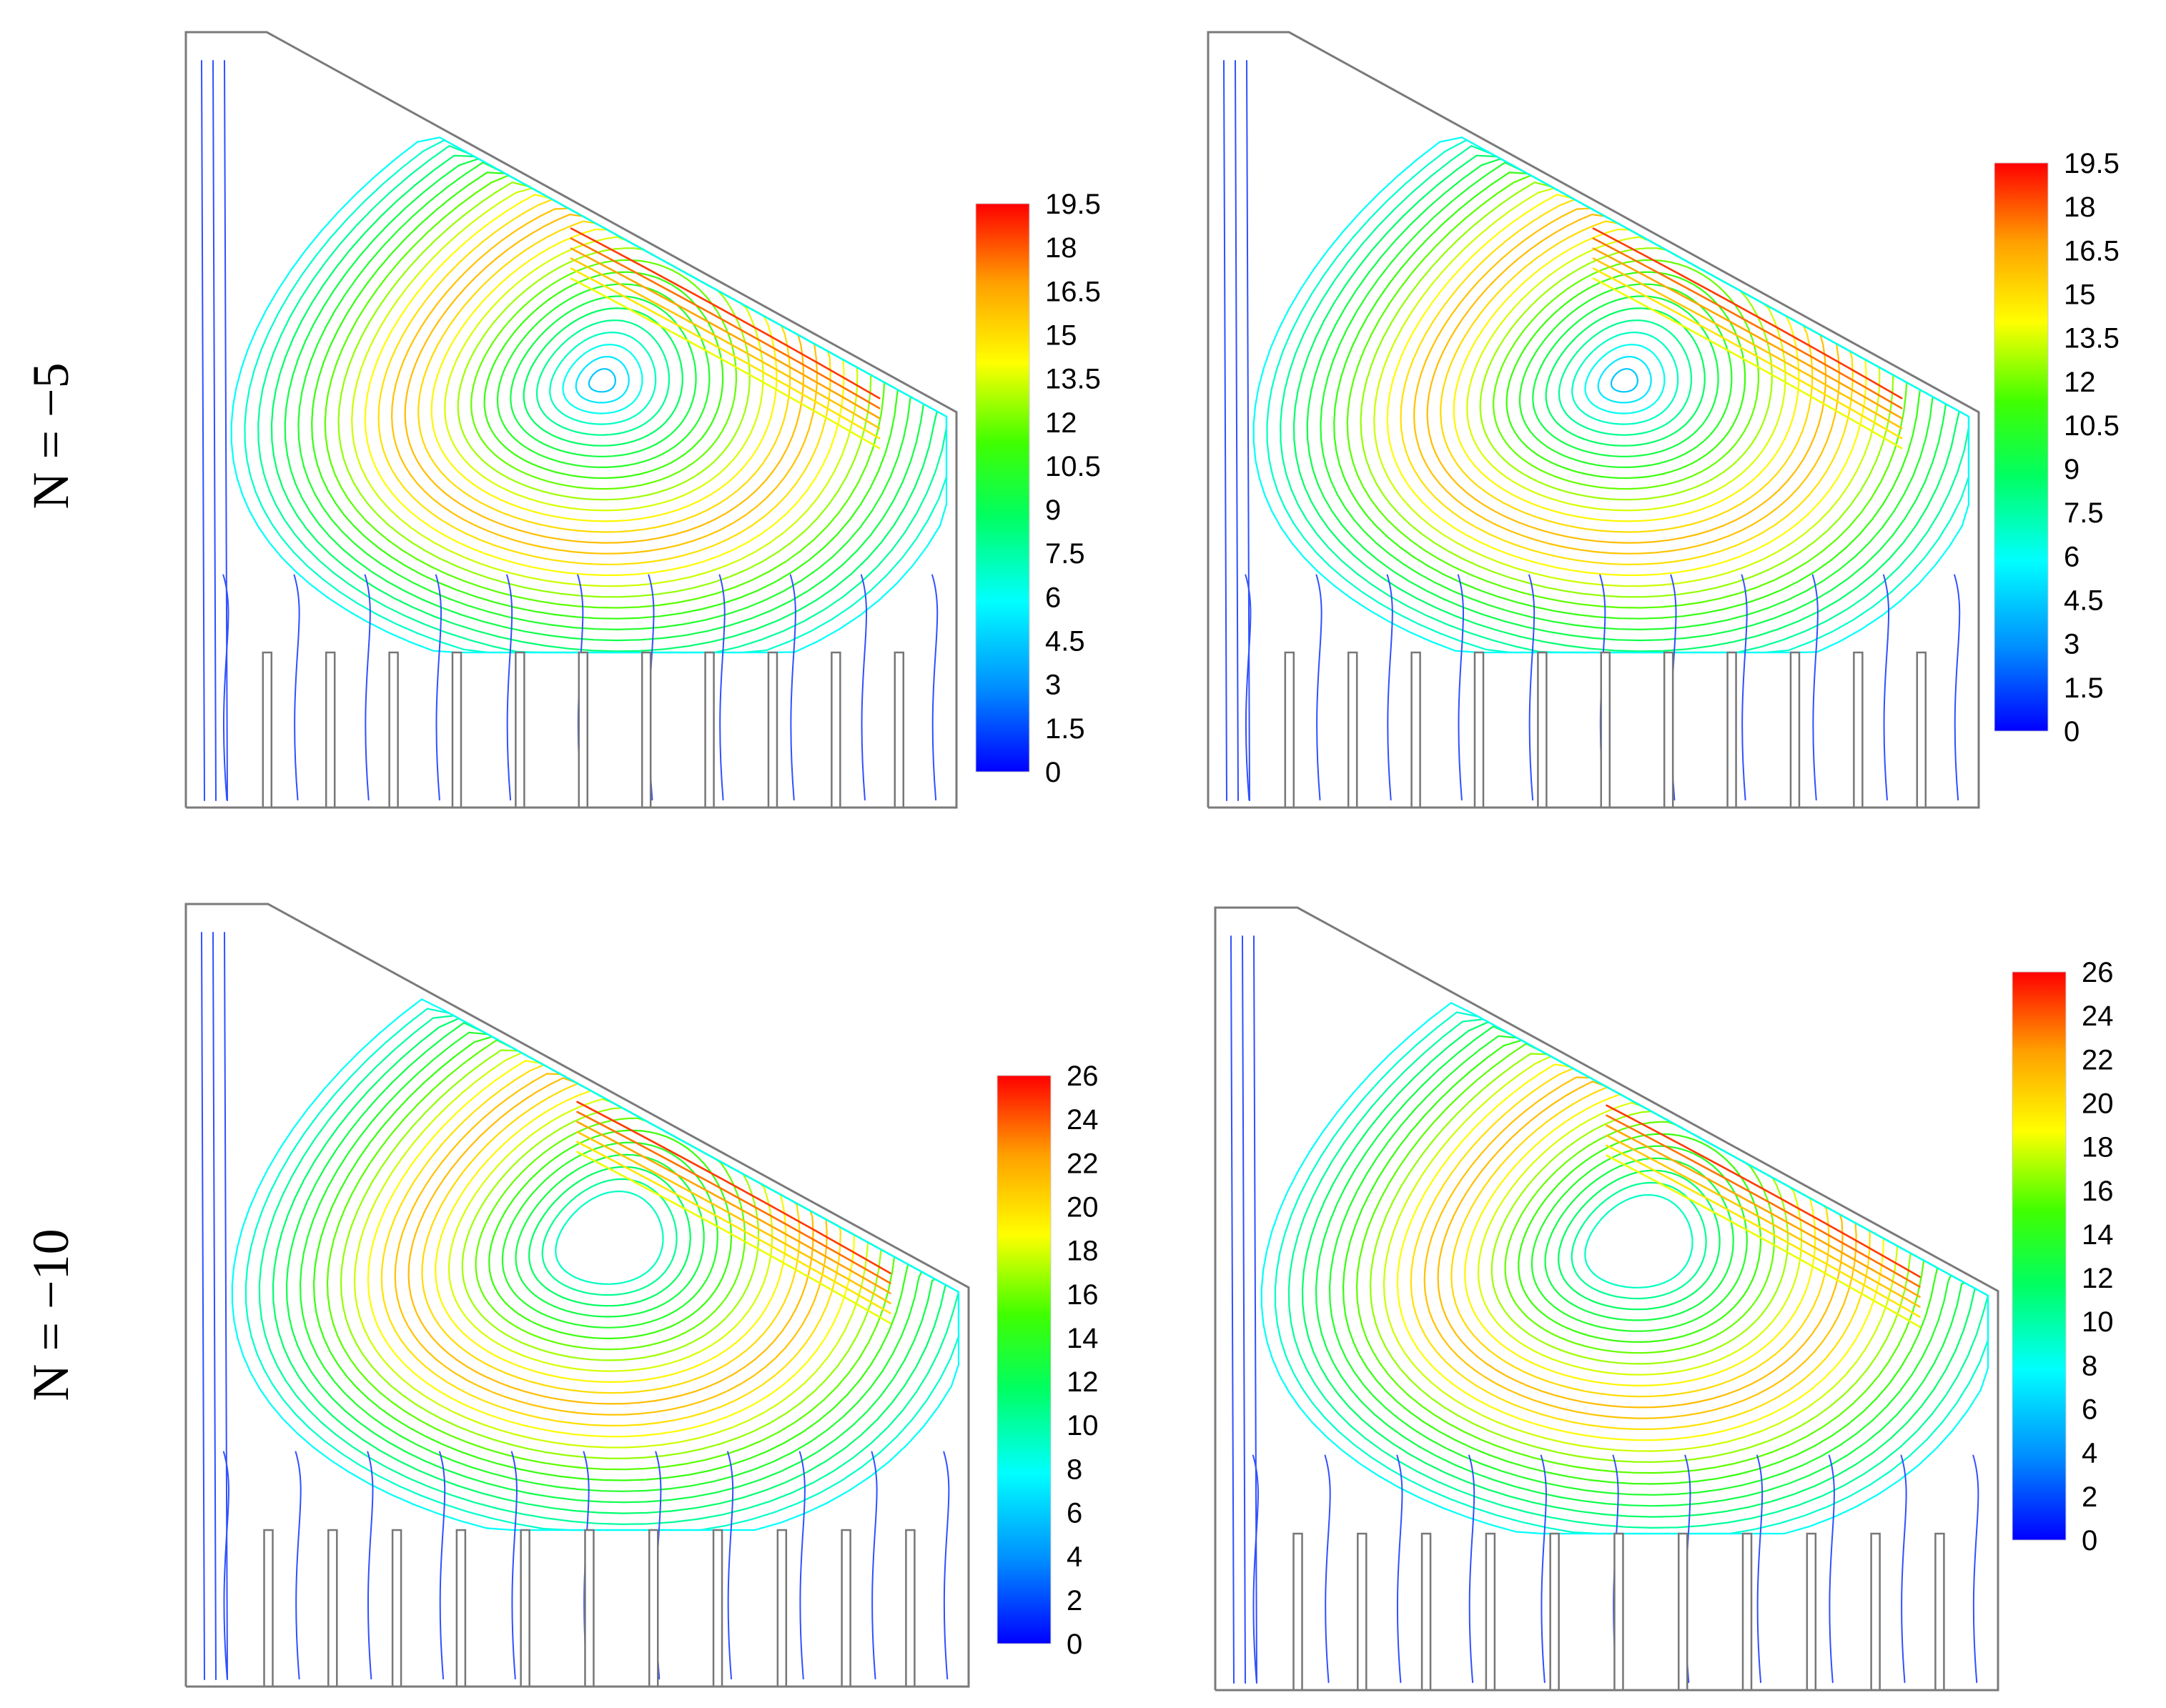  What do you see at coordinates (1038, 489) in the screenshot?
I see `colorbar: 19.5 18 16.5 15 13.5 12 10.5 9 7.5 6 4.5 3 1.5 0` at bounding box center [1038, 489].